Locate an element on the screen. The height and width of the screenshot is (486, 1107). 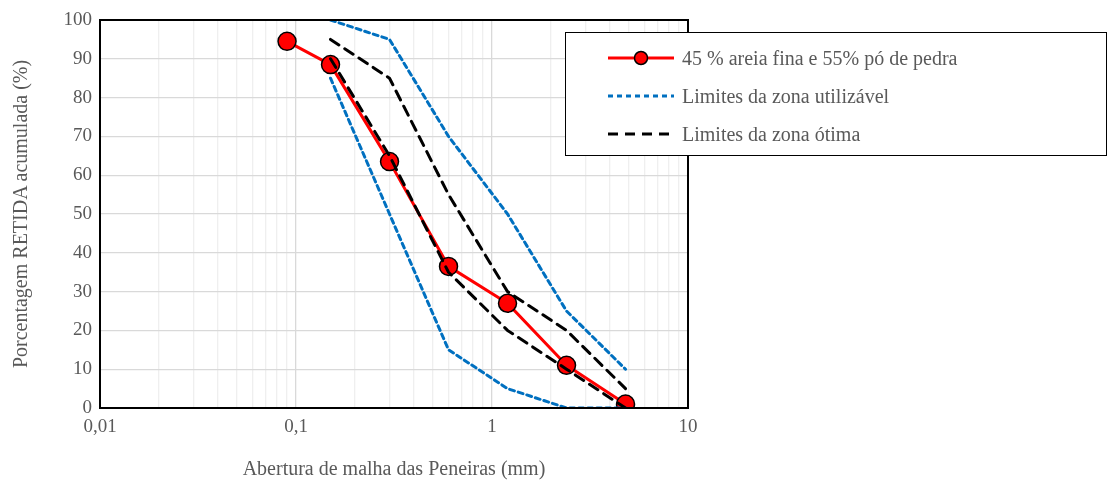
legend-label: Limites da zona utilizável is located at coordinates (786, 96).